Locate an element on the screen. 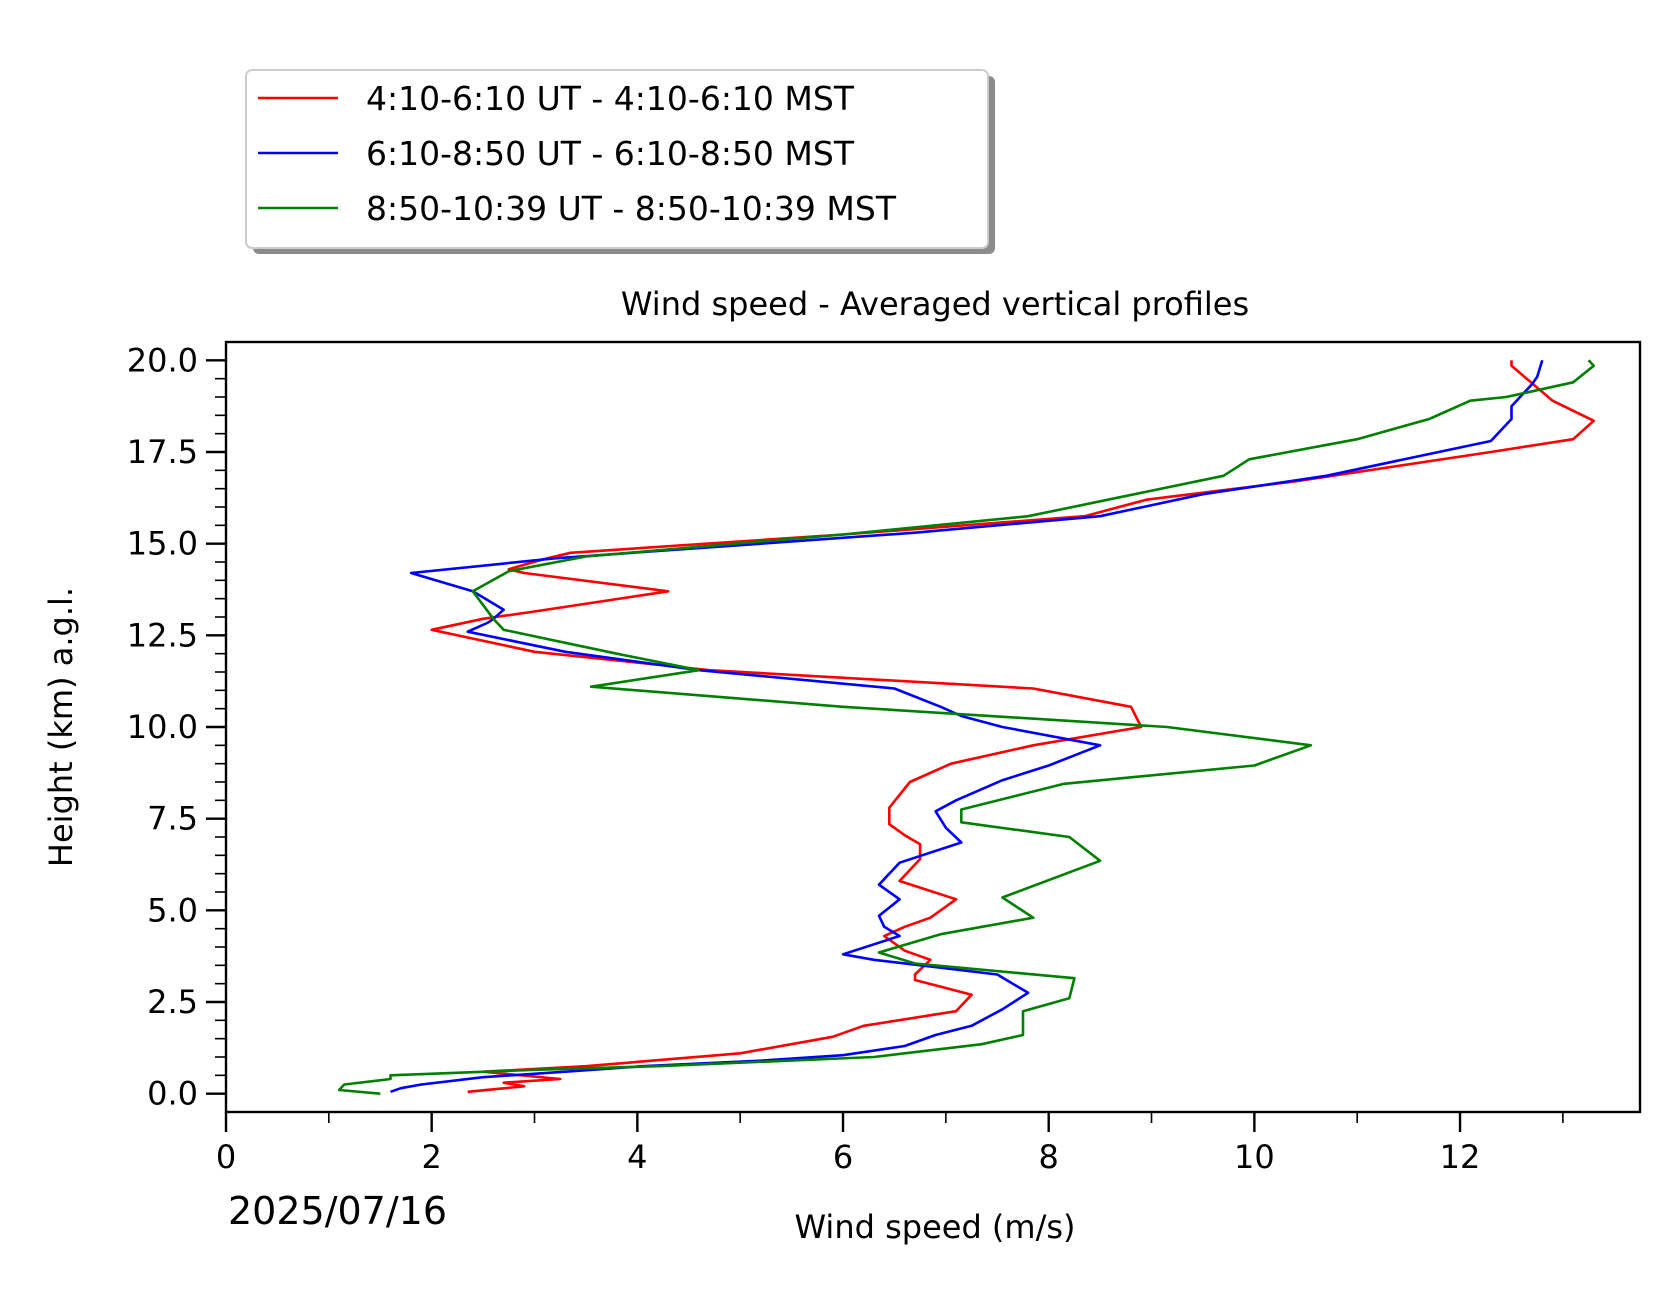  x-tick-label: 4 is located at coordinates (637, 1157).